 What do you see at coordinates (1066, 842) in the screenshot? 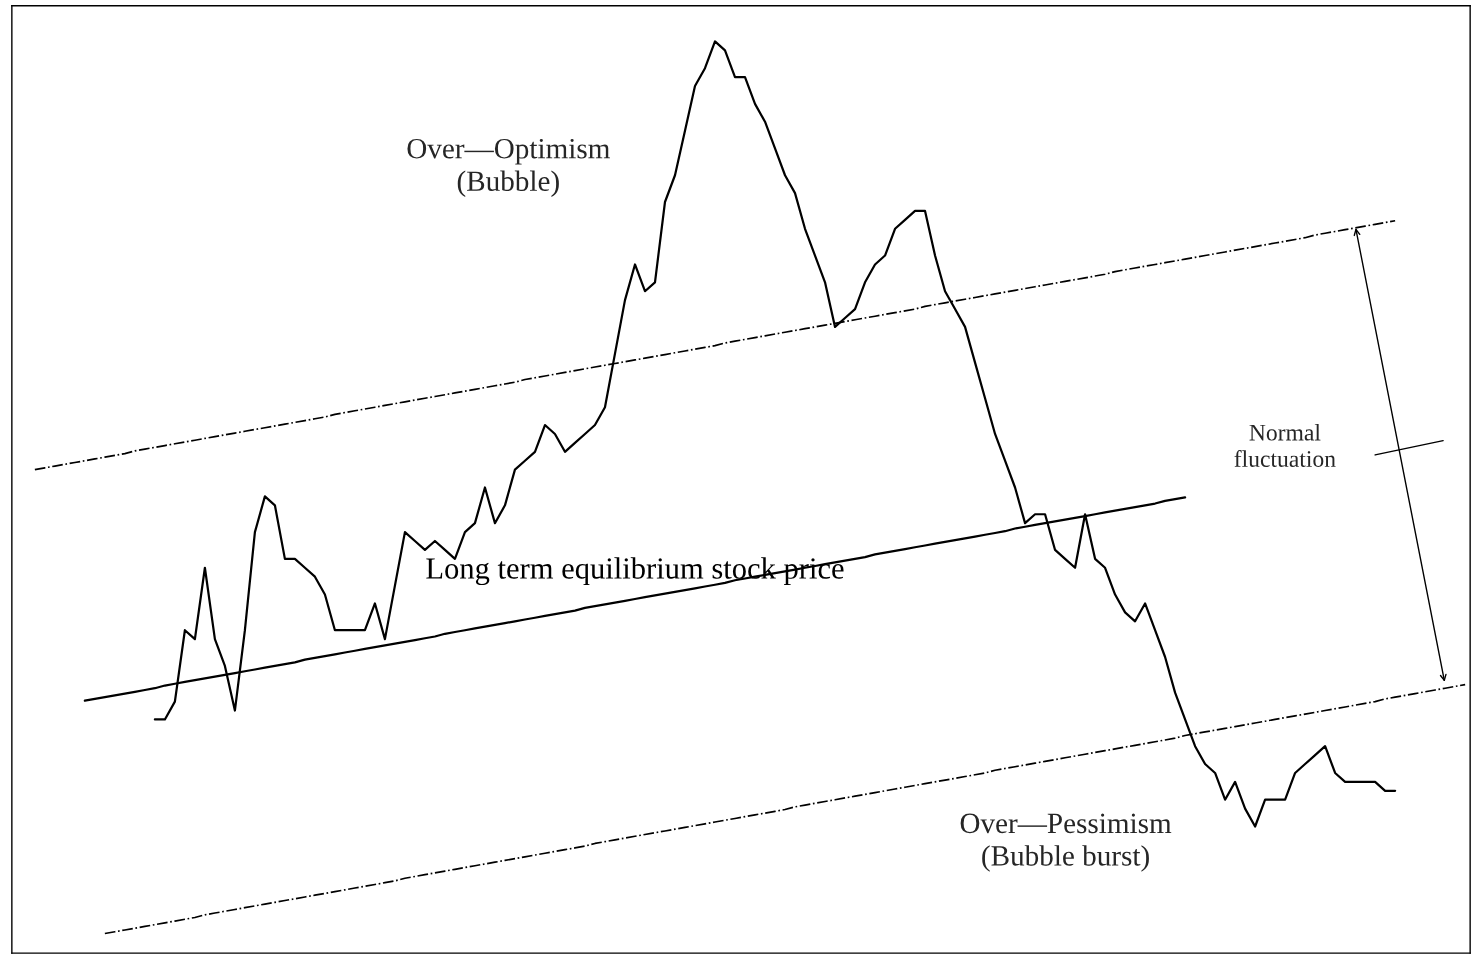
I see `annotation: Over—Pessimism (Bubble burst)` at bounding box center [1066, 842].